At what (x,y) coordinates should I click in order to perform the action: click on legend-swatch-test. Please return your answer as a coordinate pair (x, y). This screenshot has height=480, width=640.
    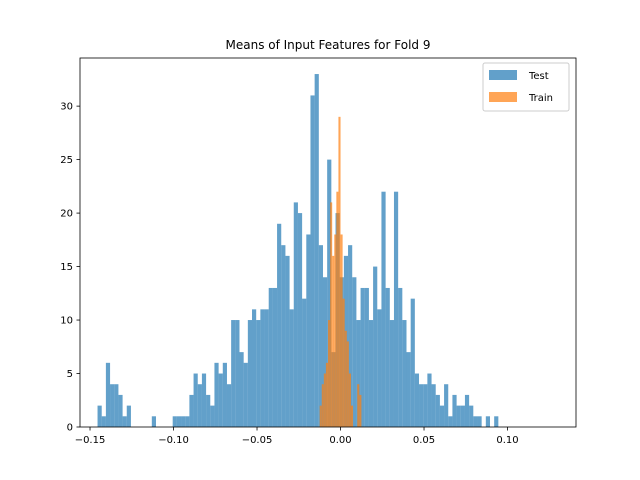
    Looking at the image, I should click on (503, 75).